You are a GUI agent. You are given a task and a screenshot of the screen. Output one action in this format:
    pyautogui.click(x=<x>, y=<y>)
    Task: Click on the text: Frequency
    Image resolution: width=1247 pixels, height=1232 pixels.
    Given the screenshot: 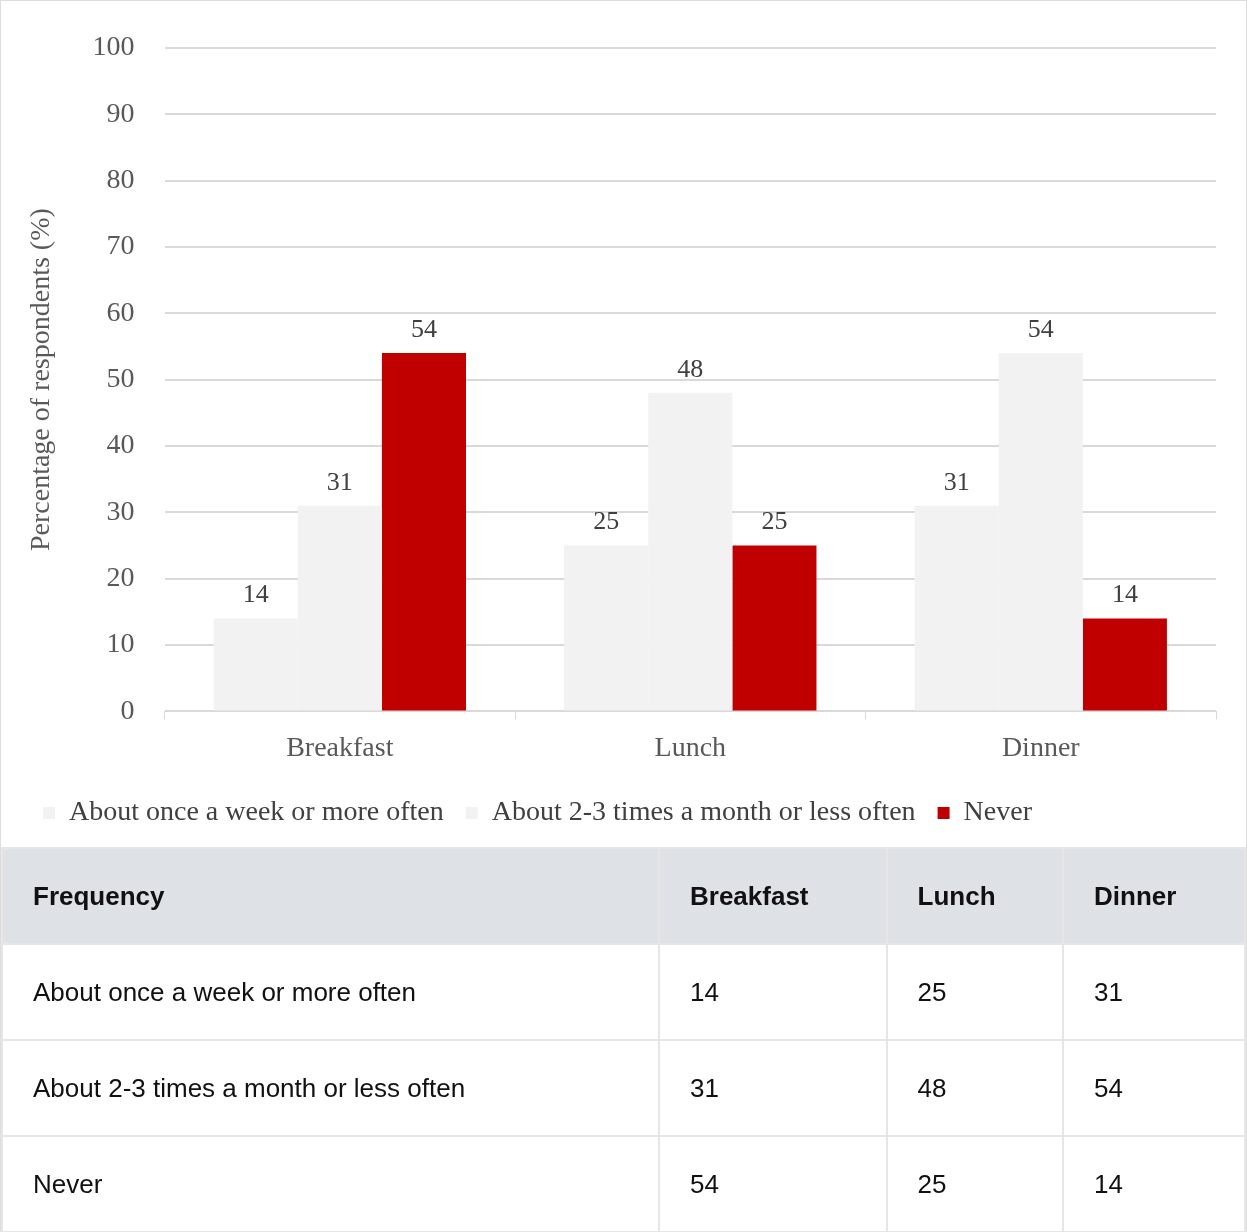 What is the action you would take?
    pyautogui.click(x=330, y=896)
    